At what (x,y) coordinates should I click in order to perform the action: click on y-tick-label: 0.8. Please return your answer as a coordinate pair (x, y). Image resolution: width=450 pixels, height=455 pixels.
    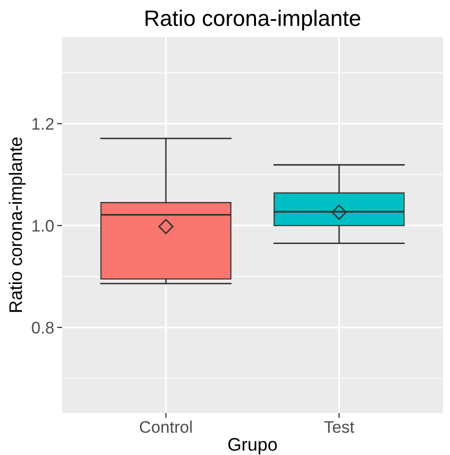
    Looking at the image, I should click on (43, 328).